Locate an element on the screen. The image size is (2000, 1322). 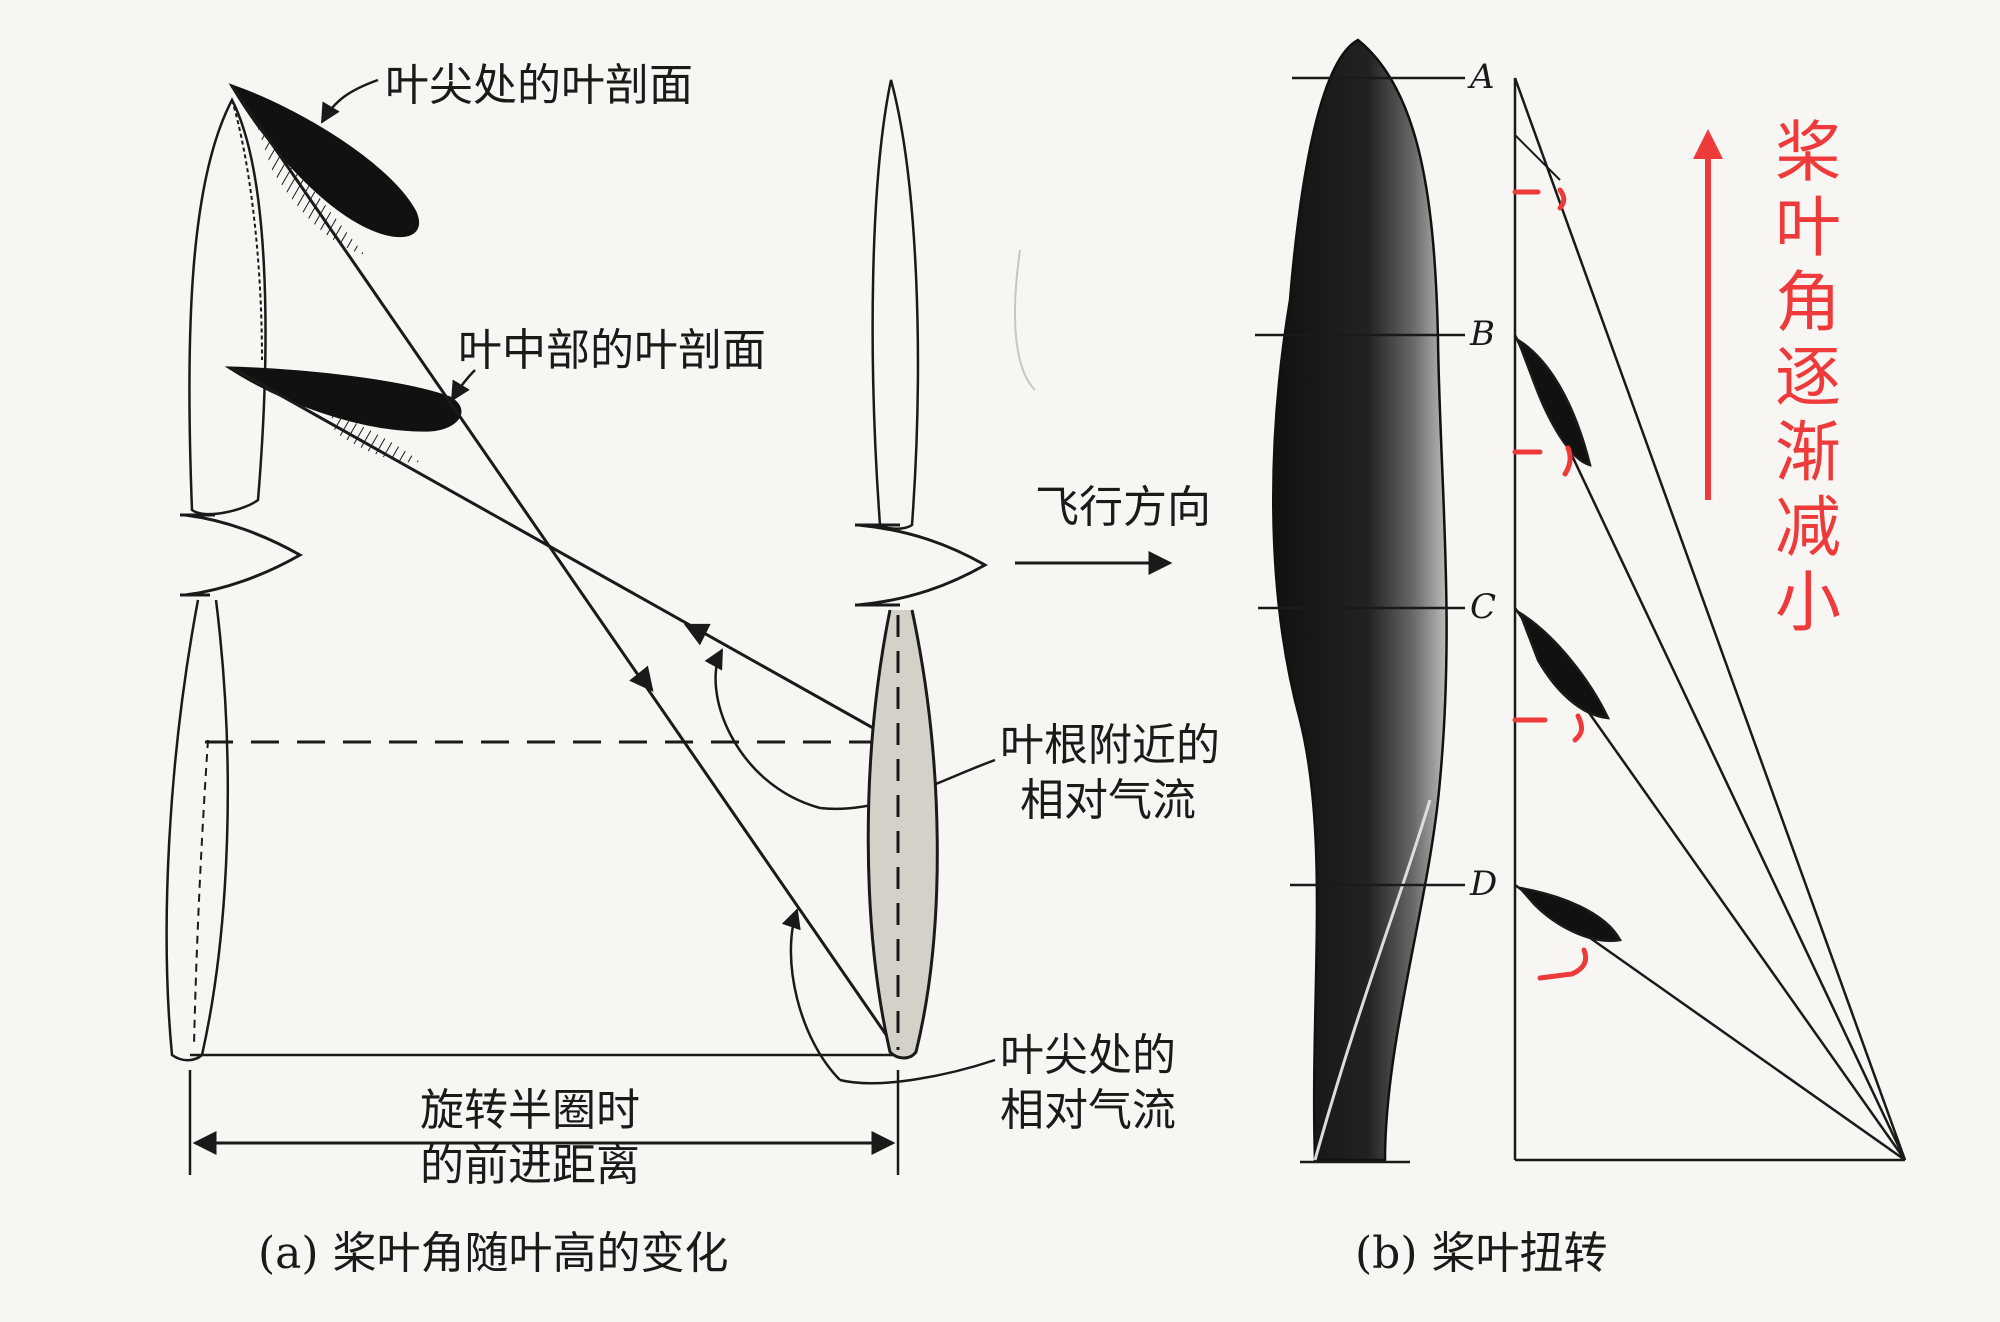
section-airfoil-c is located at coordinates (1564, 664).